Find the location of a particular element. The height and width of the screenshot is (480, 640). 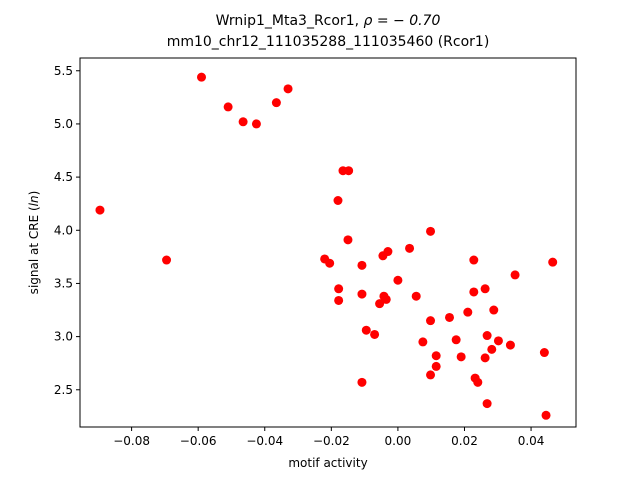

x-tick-label: 0.00 is located at coordinates (398, 441).